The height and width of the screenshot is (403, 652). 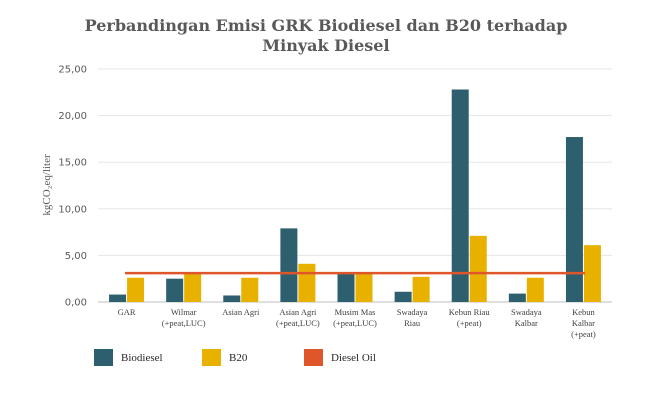 What do you see at coordinates (526, 317) in the screenshot?
I see `x-tick-label: Swadaya Kalbar` at bounding box center [526, 317].